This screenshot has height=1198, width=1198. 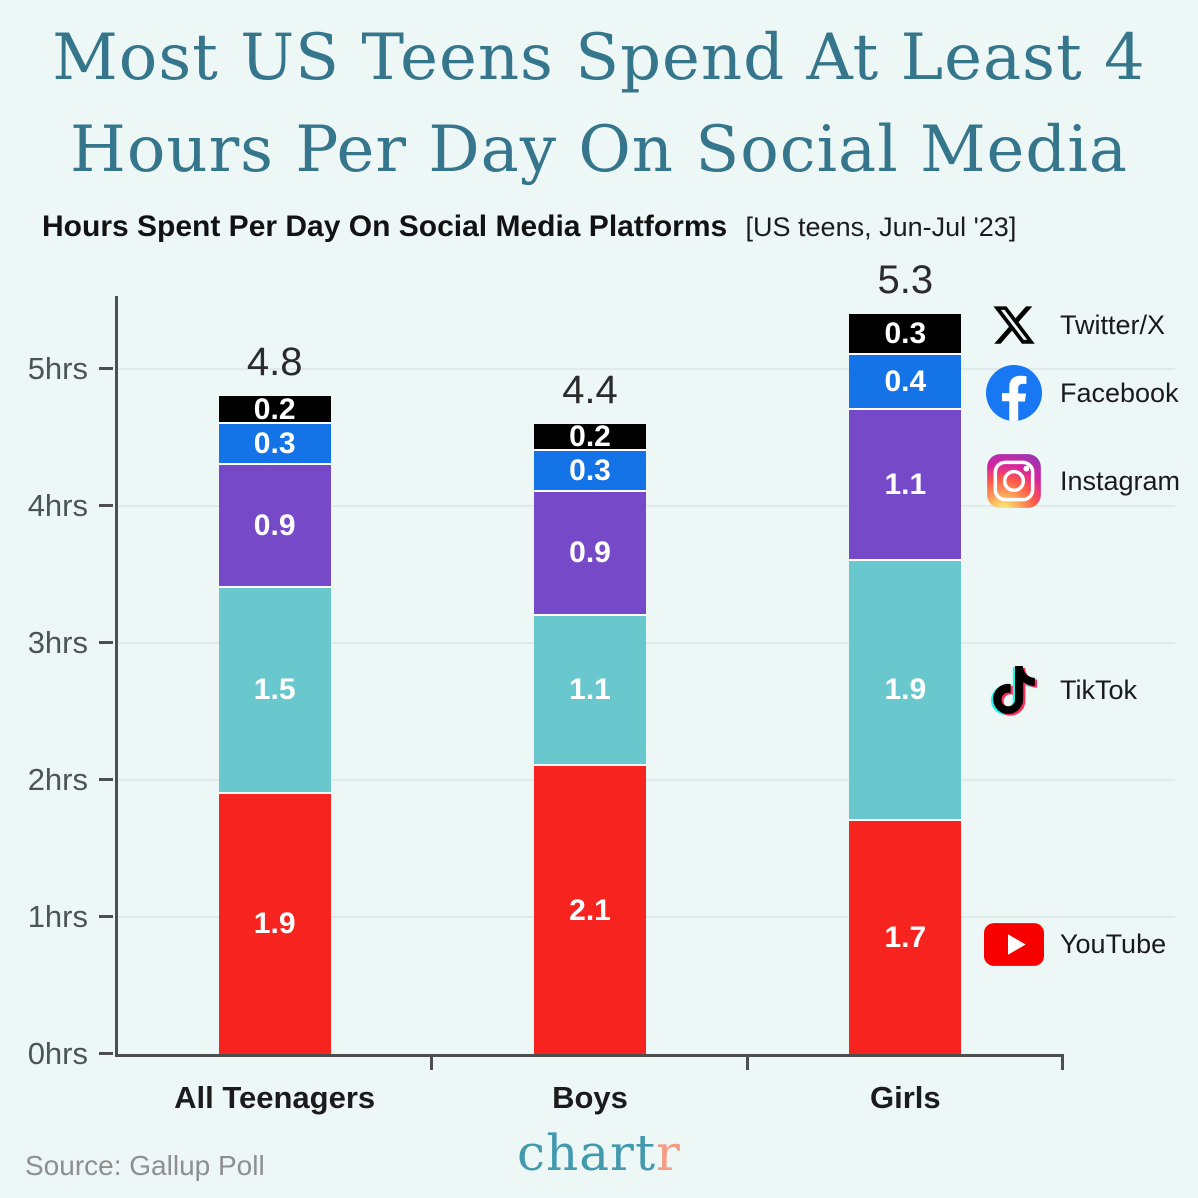 I want to click on bar-segment-facebook-boys: 0.3, so click(x=590, y=472).